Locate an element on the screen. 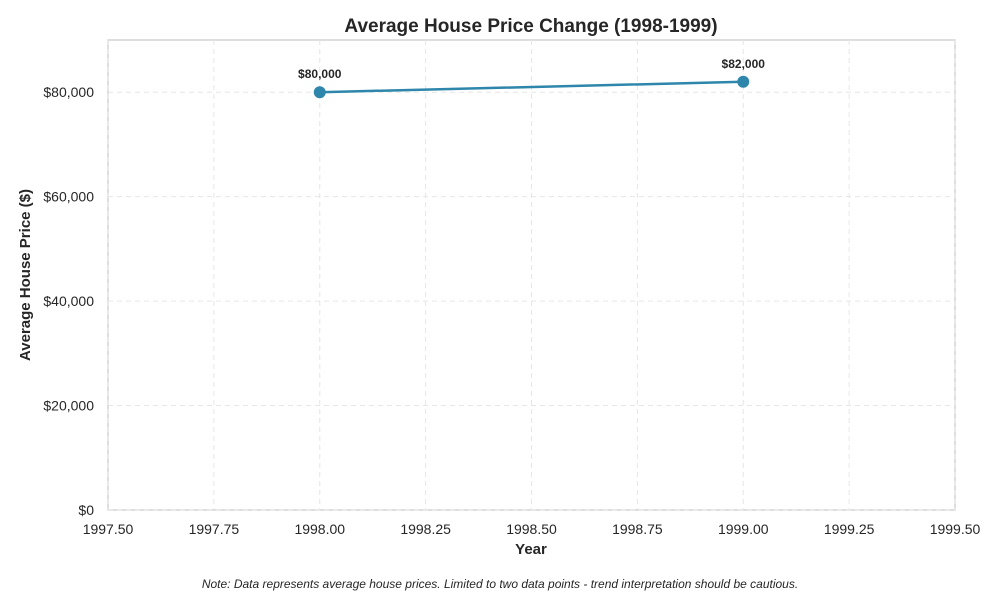  x-tick-label: 1999.50 is located at coordinates (955, 529).